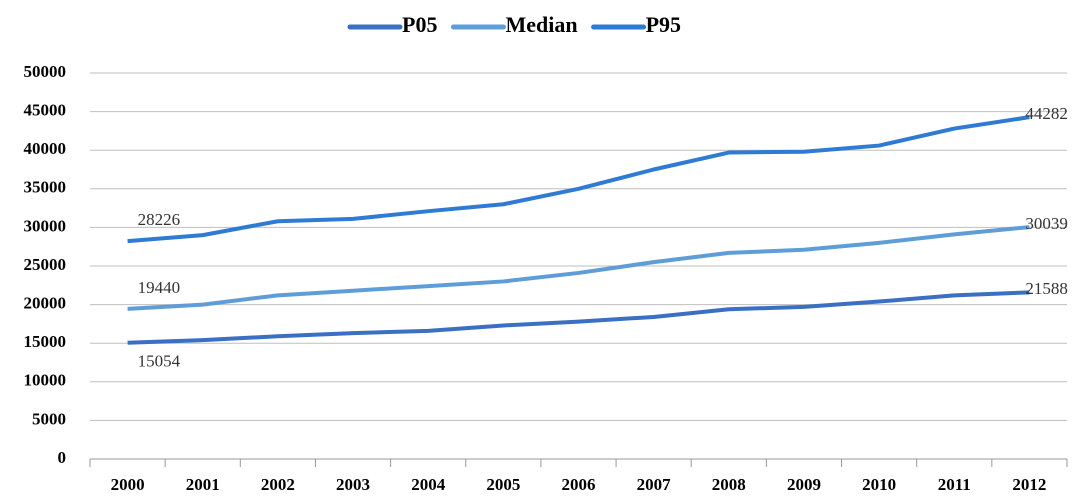 This screenshot has width=1087, height=496. I want to click on y-tick-label: 30000, so click(45, 225).